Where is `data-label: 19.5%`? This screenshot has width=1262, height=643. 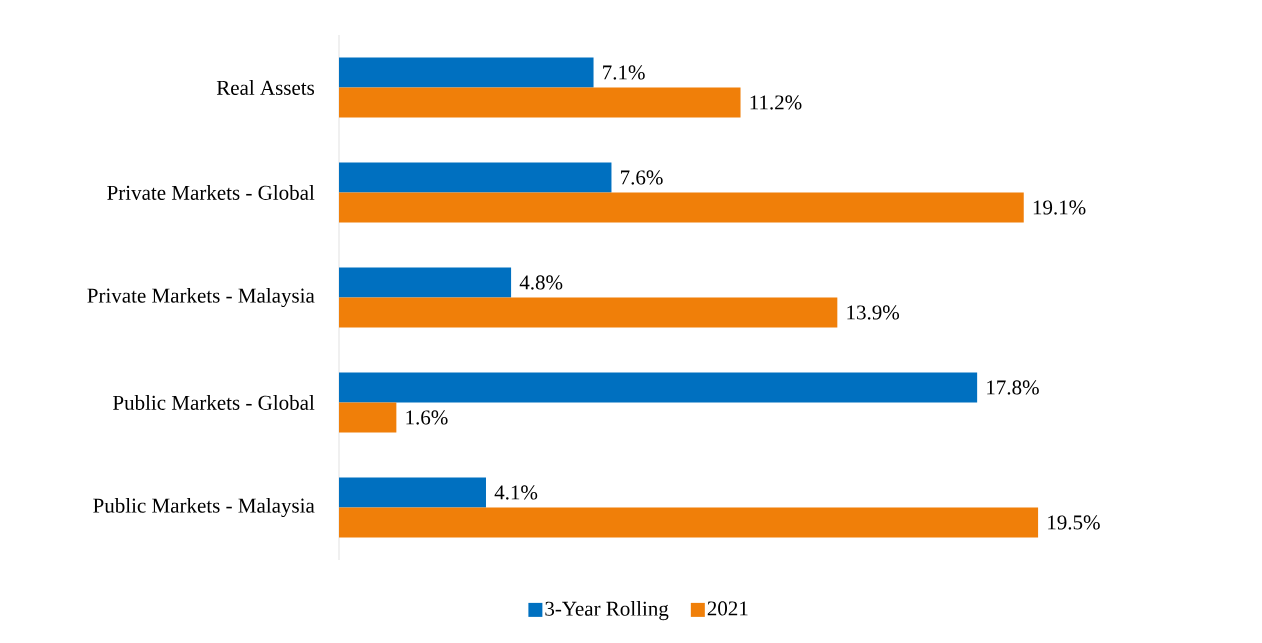
data-label: 19.5% is located at coordinates (1074, 522).